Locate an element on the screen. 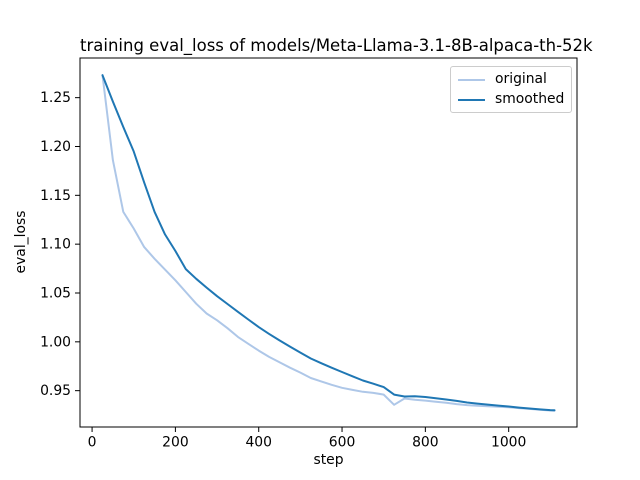 Image resolution: width=640 pixels, height=480 pixels. y-tick-label: 0.95 is located at coordinates (55, 391).